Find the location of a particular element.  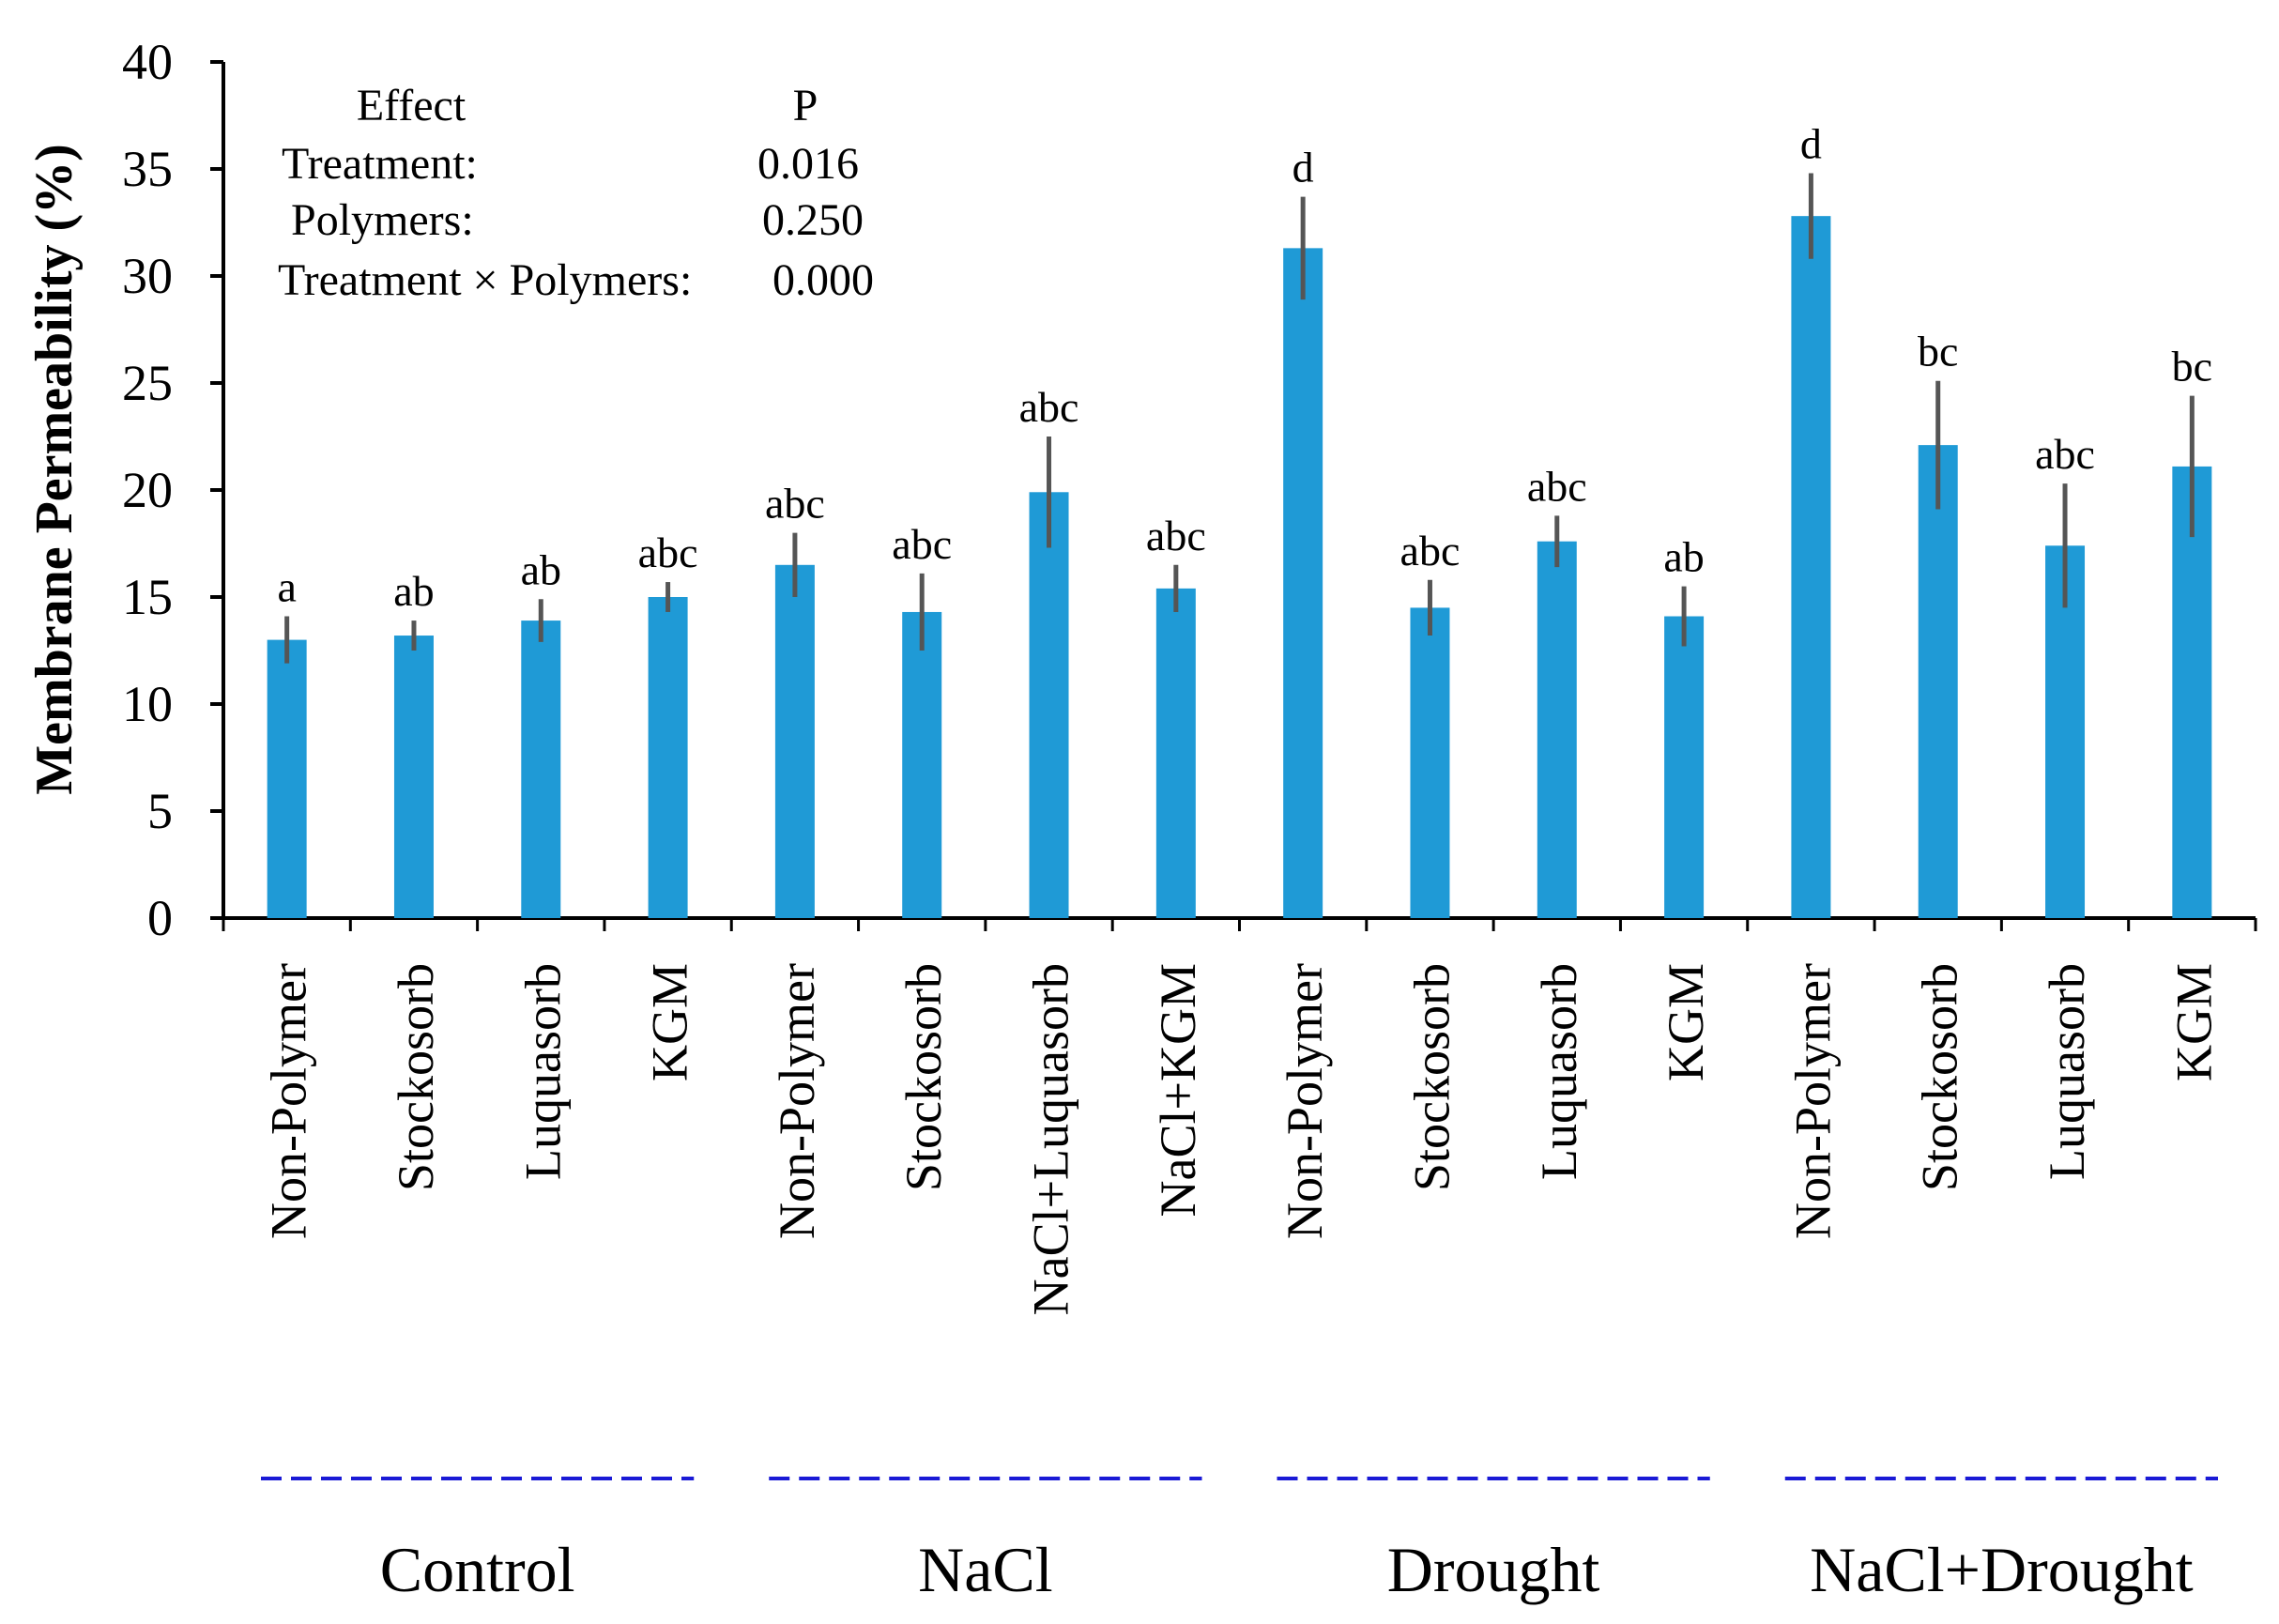

stats-header-effect: Effect is located at coordinates (412, 106).